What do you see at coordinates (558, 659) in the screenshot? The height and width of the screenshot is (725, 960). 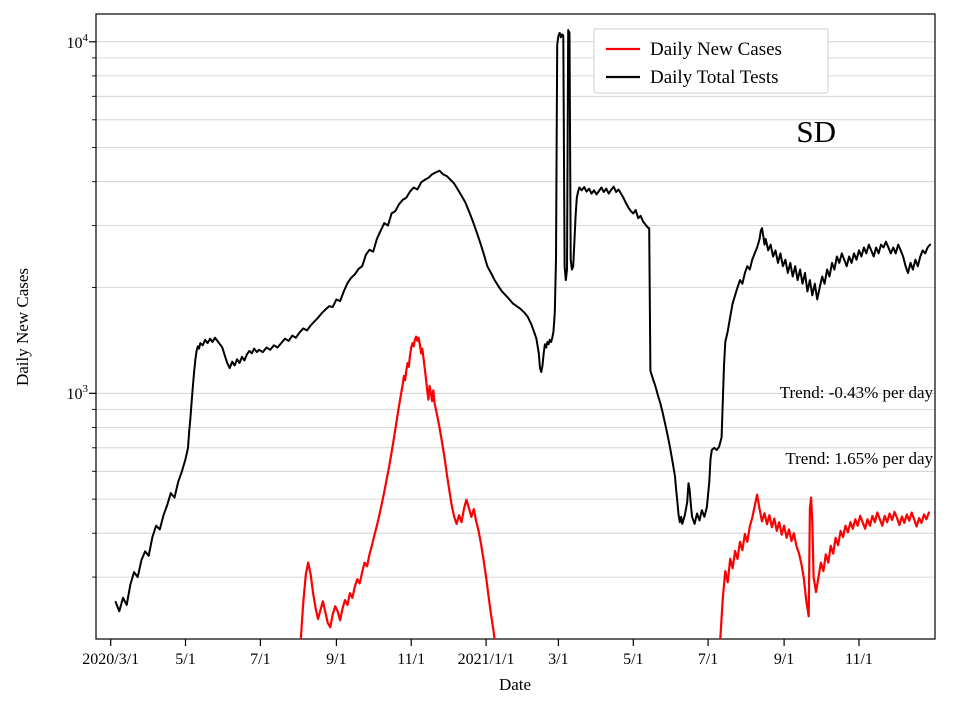 I see `x-tick-label: 3/1` at bounding box center [558, 659].